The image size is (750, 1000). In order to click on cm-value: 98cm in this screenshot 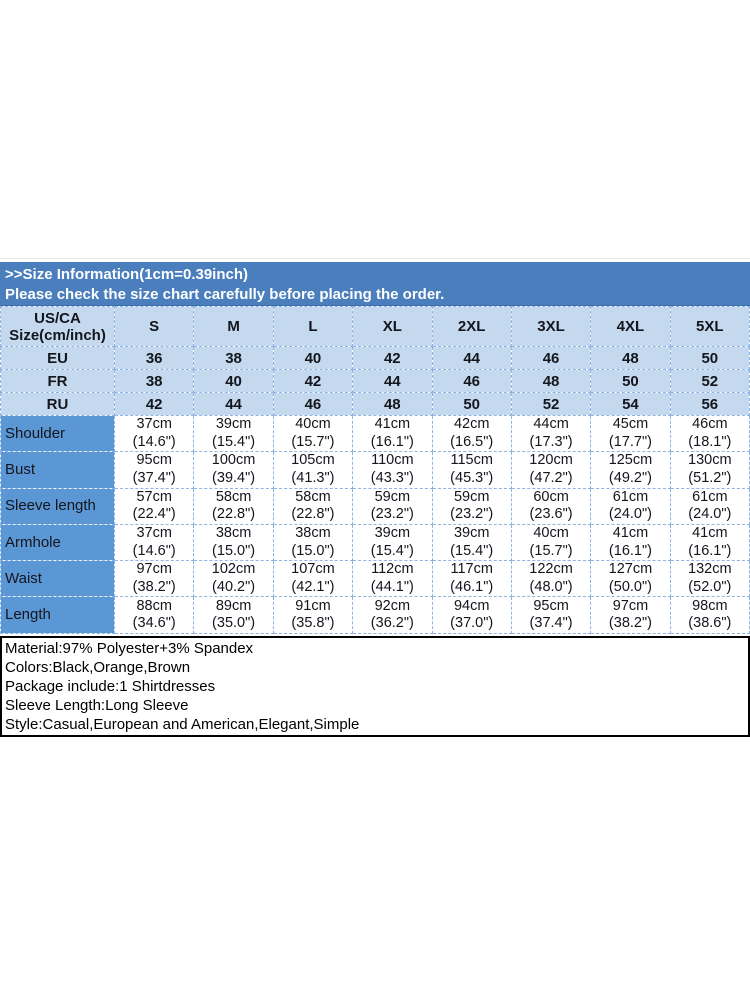, I will do `click(710, 605)`.